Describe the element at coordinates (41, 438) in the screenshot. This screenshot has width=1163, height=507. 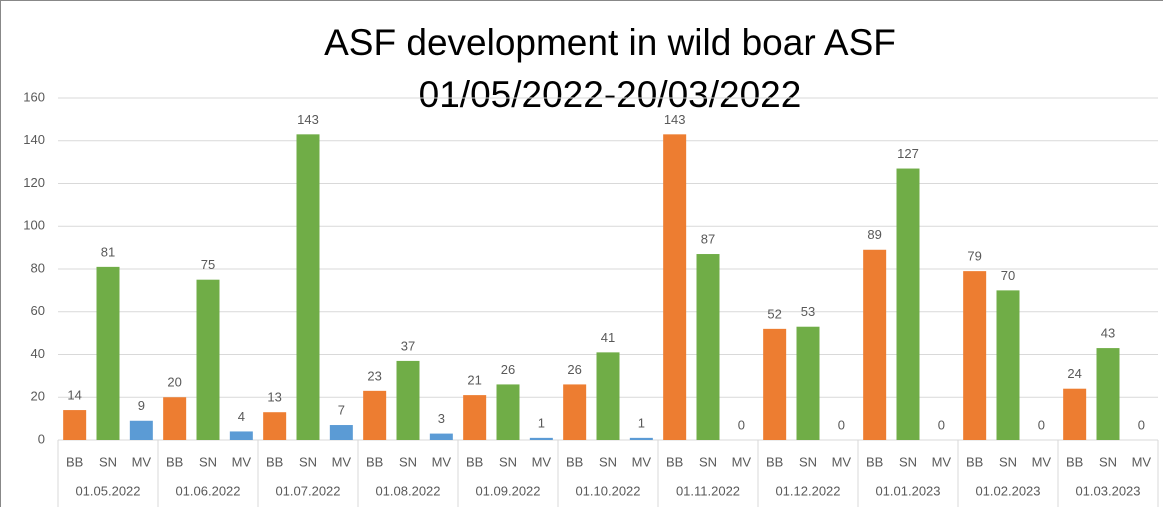
I see `y-tick-label: 0` at that location.